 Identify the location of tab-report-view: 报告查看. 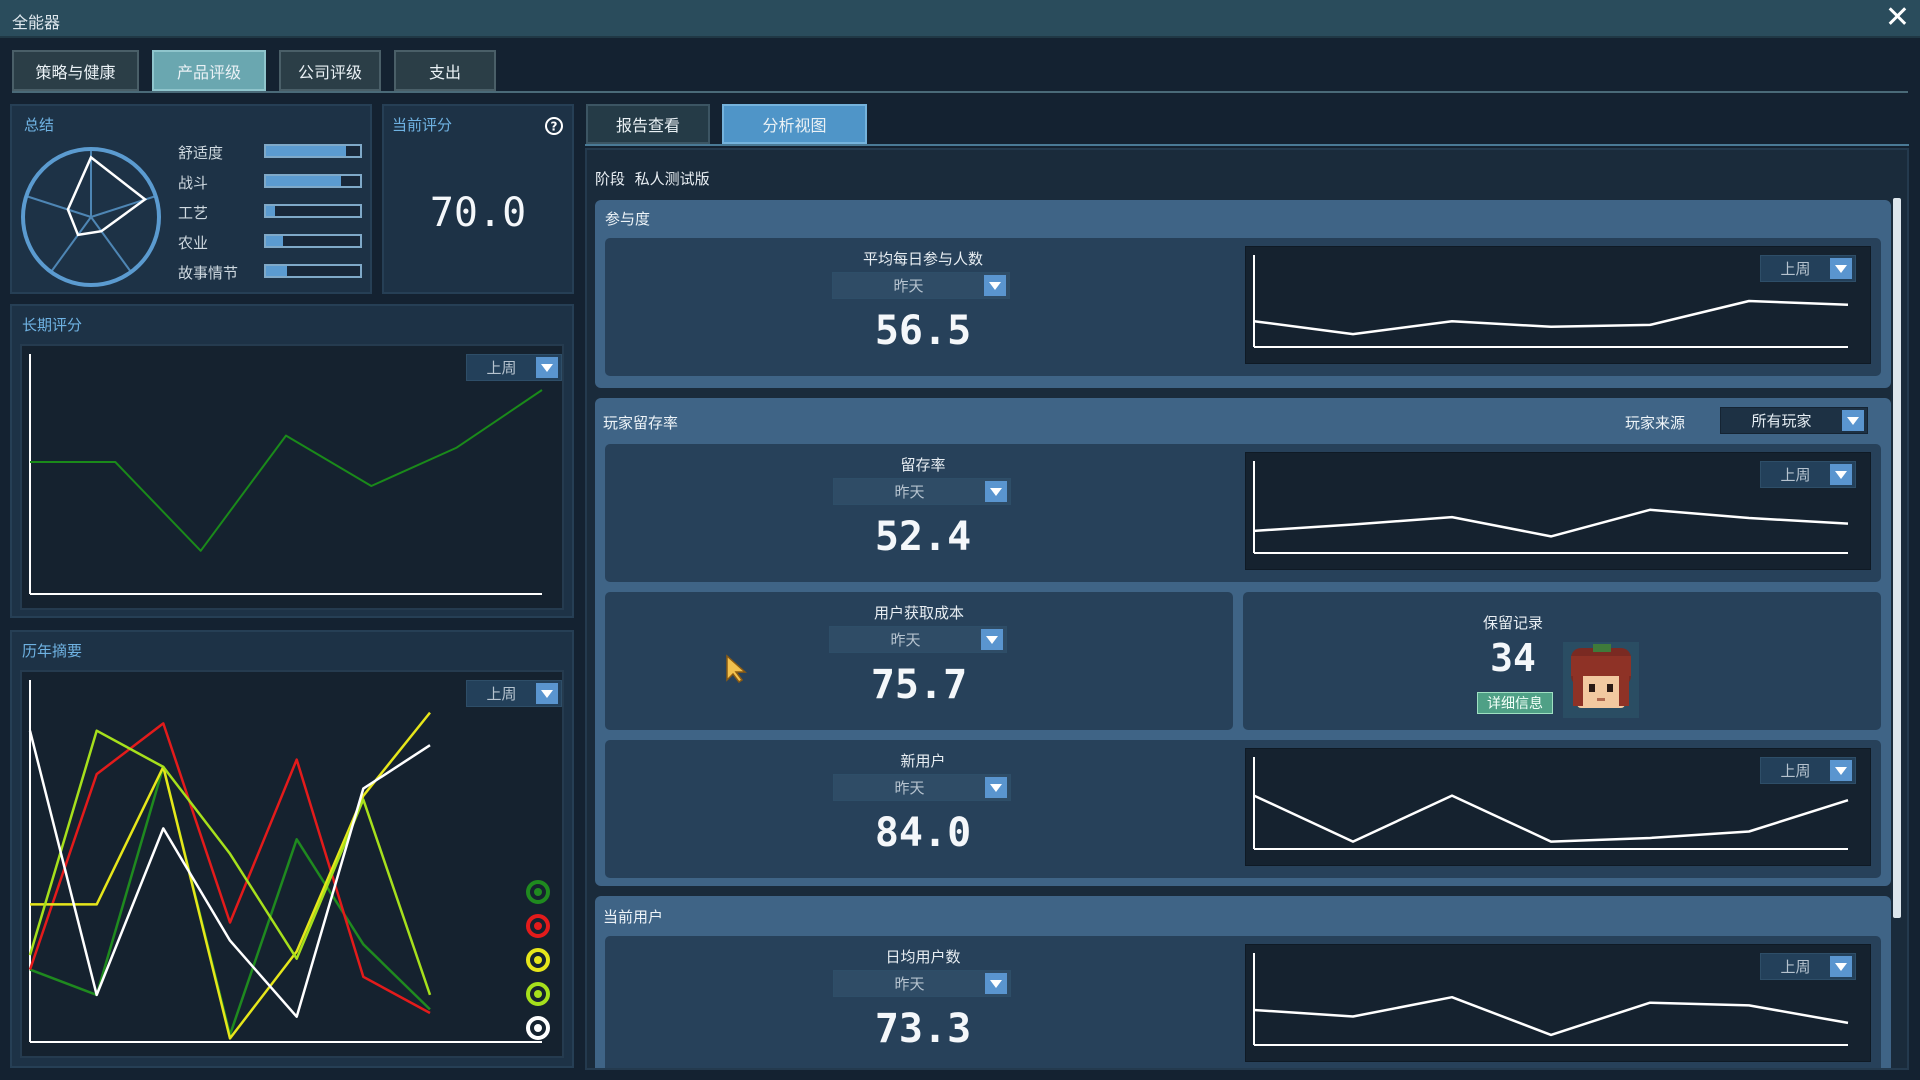
(648, 124).